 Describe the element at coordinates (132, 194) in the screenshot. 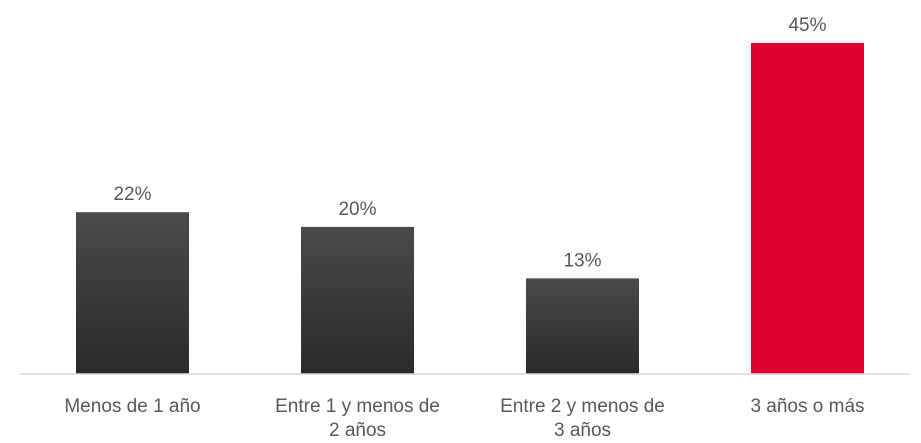

I see `value-label-0: 22%` at that location.